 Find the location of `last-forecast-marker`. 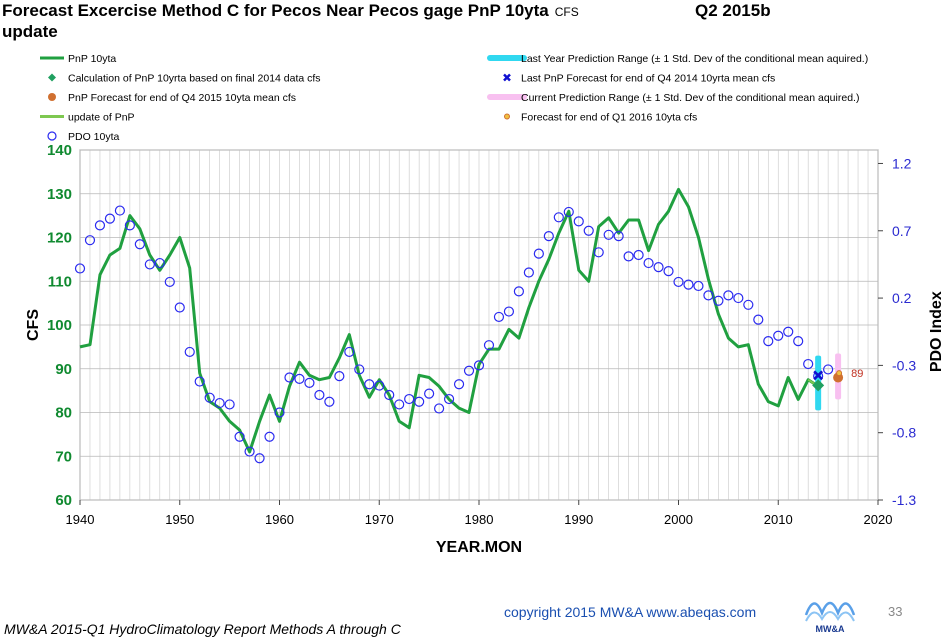

last-forecast-marker is located at coordinates (818, 375).